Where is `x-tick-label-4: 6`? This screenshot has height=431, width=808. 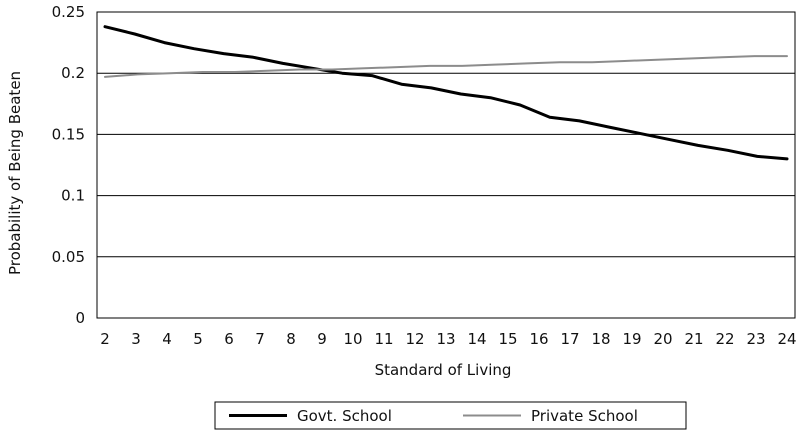
x-tick-label-4: 6 is located at coordinates (229, 339).